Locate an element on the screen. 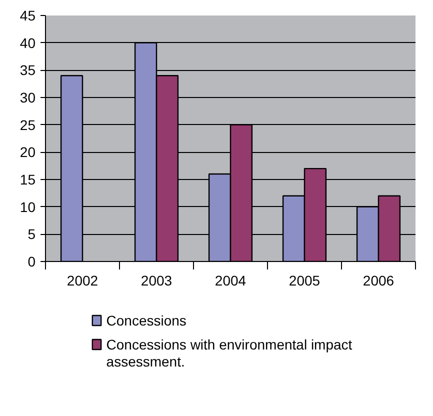 This screenshot has height=416, width=433. y-tick-label: 20 is located at coordinates (28, 152).